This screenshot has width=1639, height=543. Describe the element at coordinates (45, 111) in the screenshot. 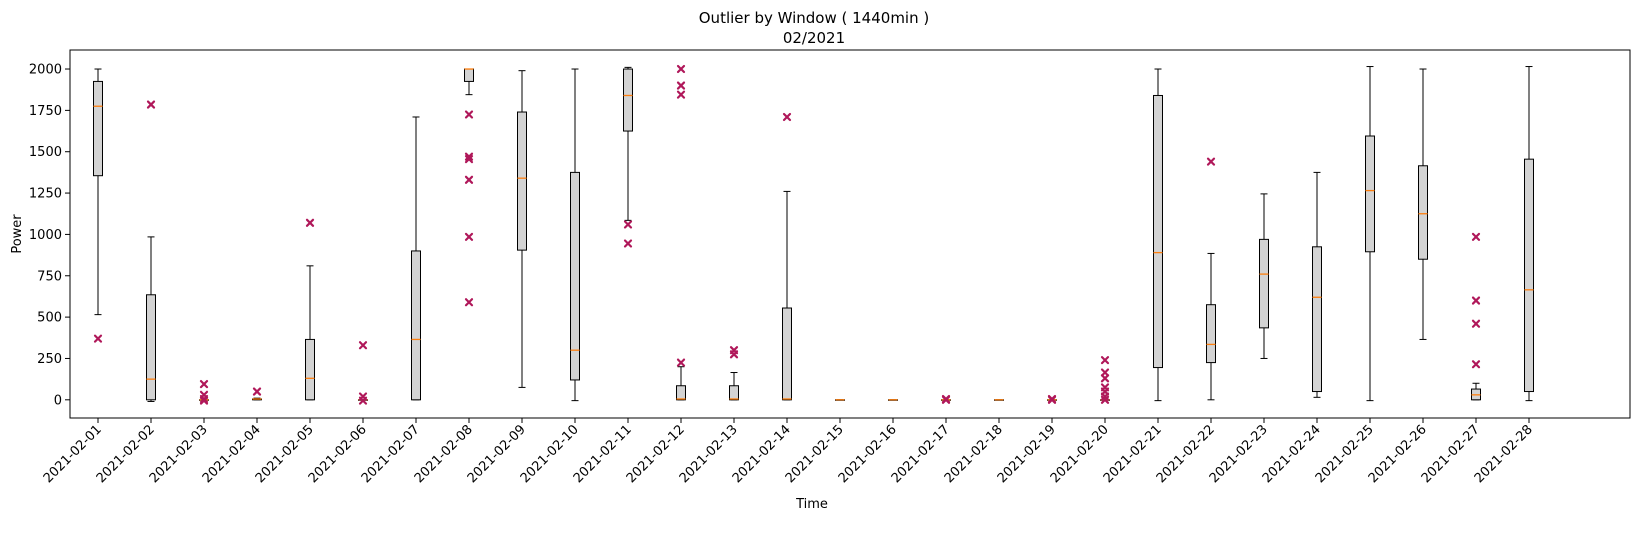

I see `y-tick-label: 1750` at that location.